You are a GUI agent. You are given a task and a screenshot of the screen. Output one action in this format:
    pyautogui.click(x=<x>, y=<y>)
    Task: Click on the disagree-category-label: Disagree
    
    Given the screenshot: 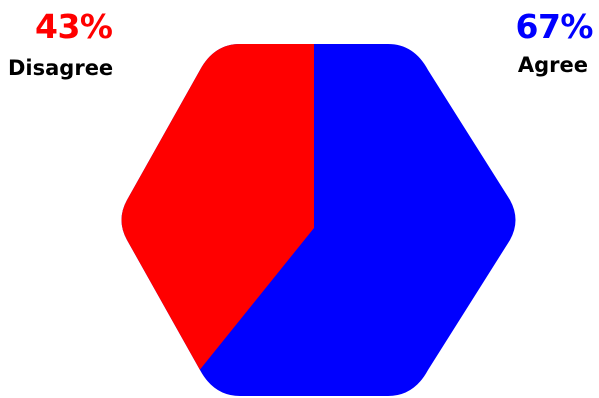 What is the action you would take?
    pyautogui.click(x=61, y=68)
    